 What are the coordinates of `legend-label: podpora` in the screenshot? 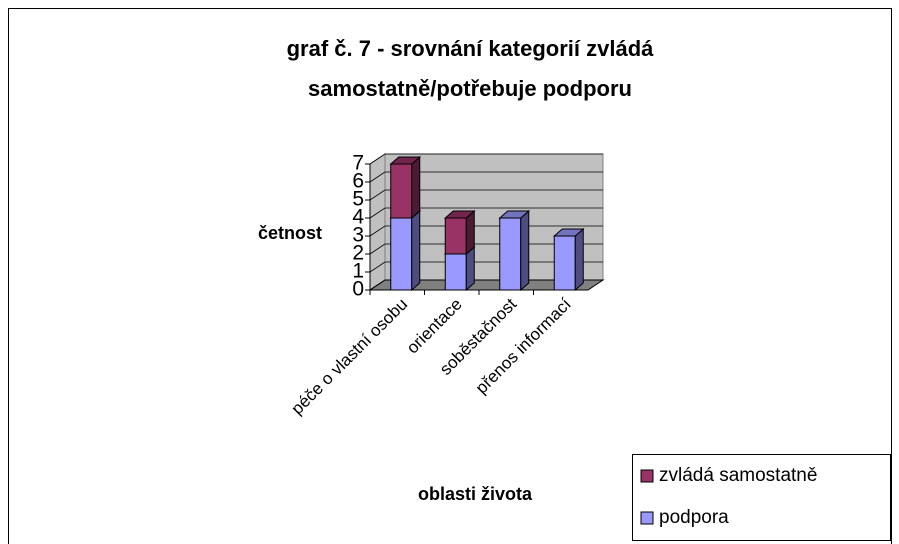 It's located at (694, 517).